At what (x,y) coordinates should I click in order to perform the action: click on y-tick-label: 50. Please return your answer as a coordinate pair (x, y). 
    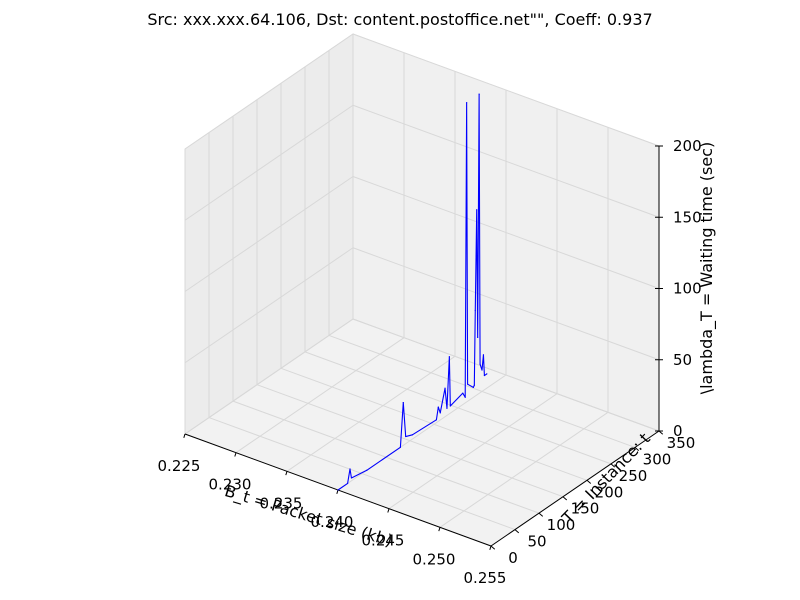
    Looking at the image, I should click on (536, 542).